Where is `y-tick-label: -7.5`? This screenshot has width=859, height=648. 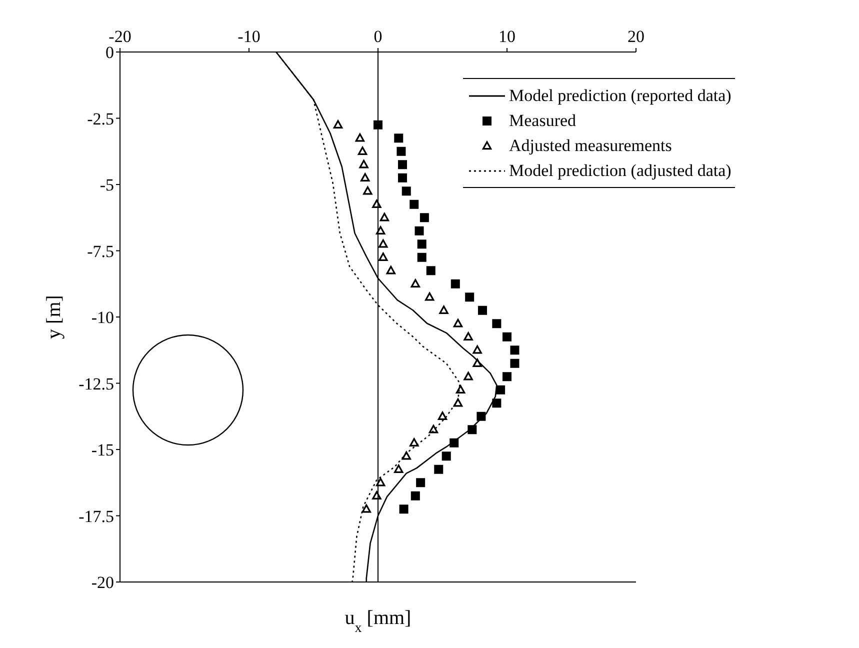
y-tick-label: -7.5 is located at coordinates (100, 251).